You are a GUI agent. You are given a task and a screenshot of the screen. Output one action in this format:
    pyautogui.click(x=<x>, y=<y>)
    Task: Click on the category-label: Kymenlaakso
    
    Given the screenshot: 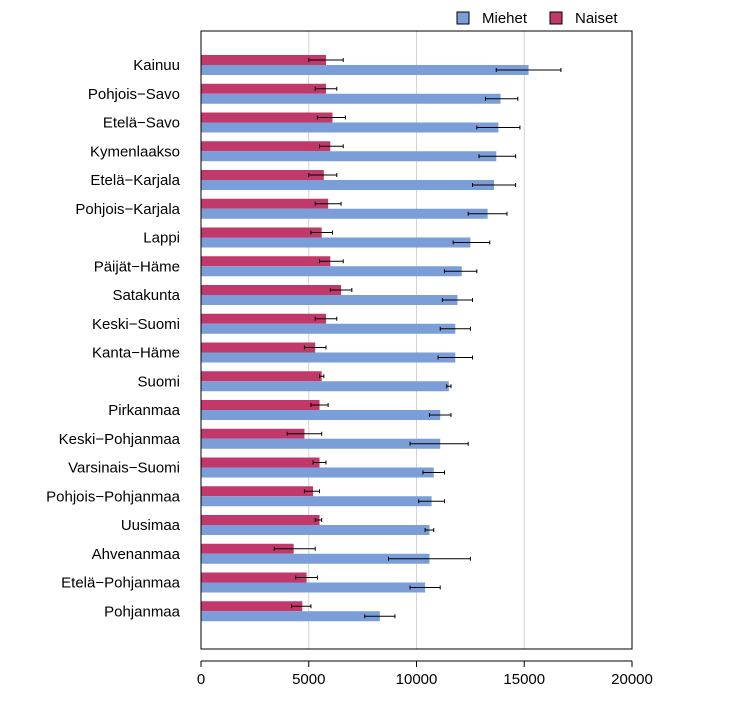 What is the action you would take?
    pyautogui.click(x=135, y=151)
    